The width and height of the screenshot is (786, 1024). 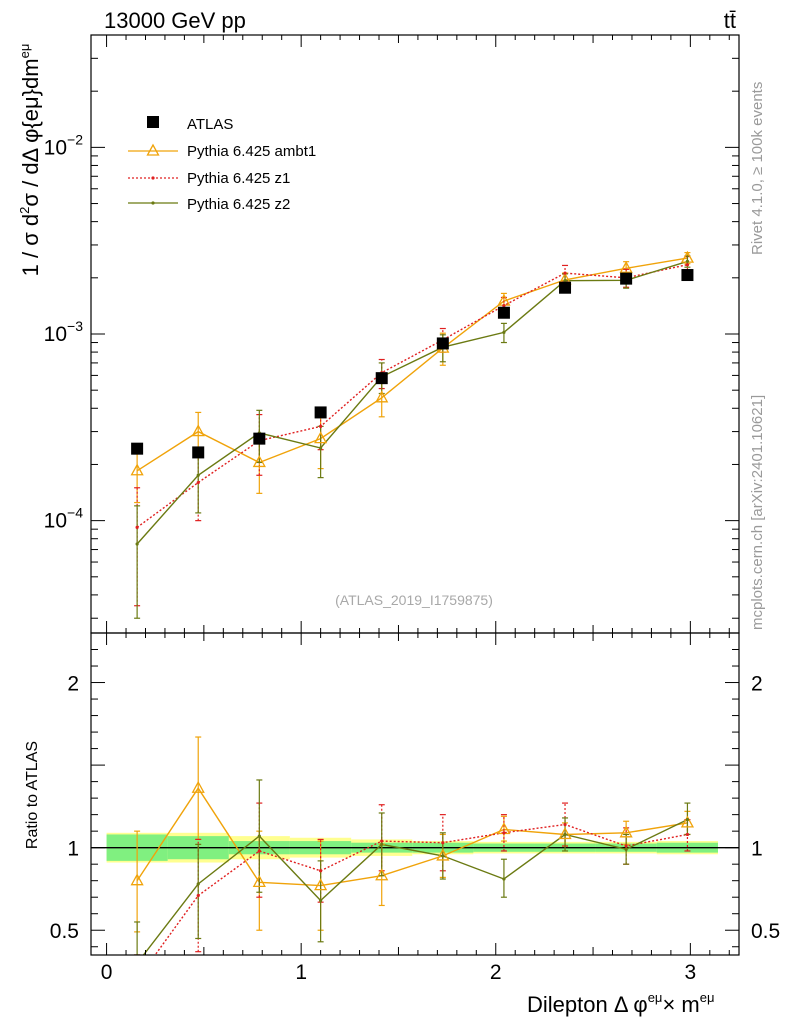 What do you see at coordinates (64, 519) in the screenshot?
I see `y-tick-label: 10⁻⁴` at bounding box center [64, 519].